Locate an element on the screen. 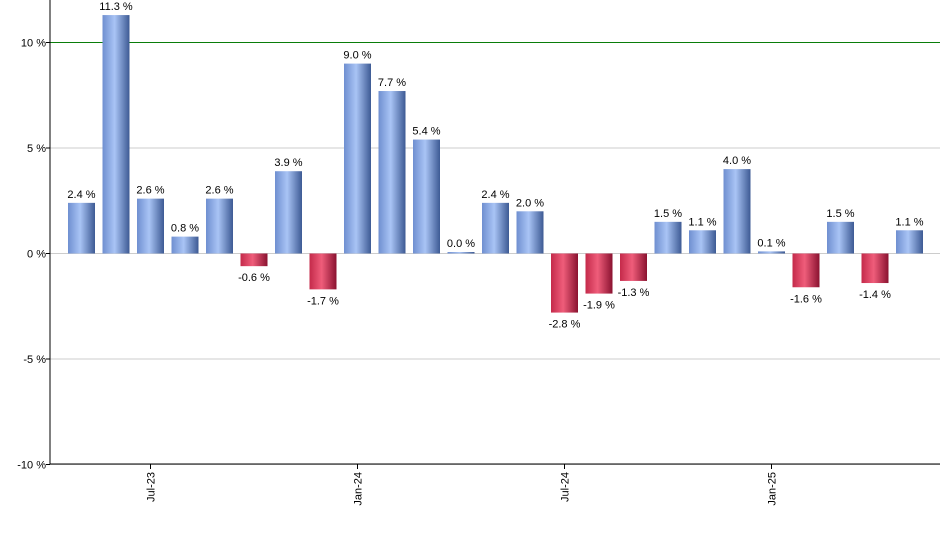 This screenshot has height=550, width=940. y-tick-label: -5 % is located at coordinates (34, 360).